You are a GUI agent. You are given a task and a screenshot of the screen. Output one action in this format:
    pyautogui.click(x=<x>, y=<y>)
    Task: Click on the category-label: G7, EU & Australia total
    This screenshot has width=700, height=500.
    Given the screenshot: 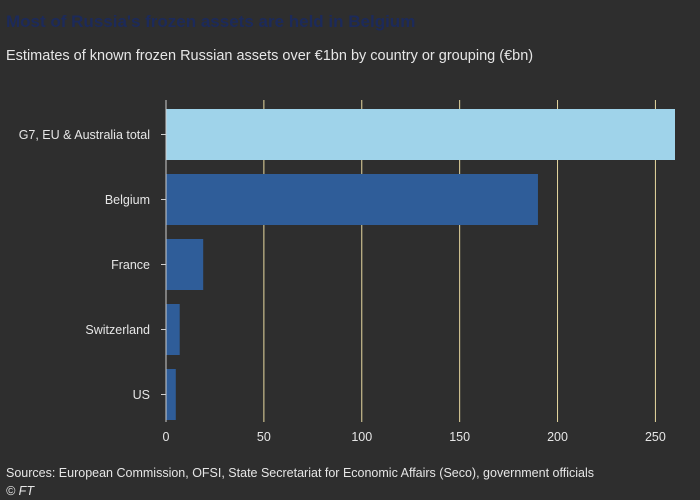 What is the action you would take?
    pyautogui.click(x=84, y=135)
    